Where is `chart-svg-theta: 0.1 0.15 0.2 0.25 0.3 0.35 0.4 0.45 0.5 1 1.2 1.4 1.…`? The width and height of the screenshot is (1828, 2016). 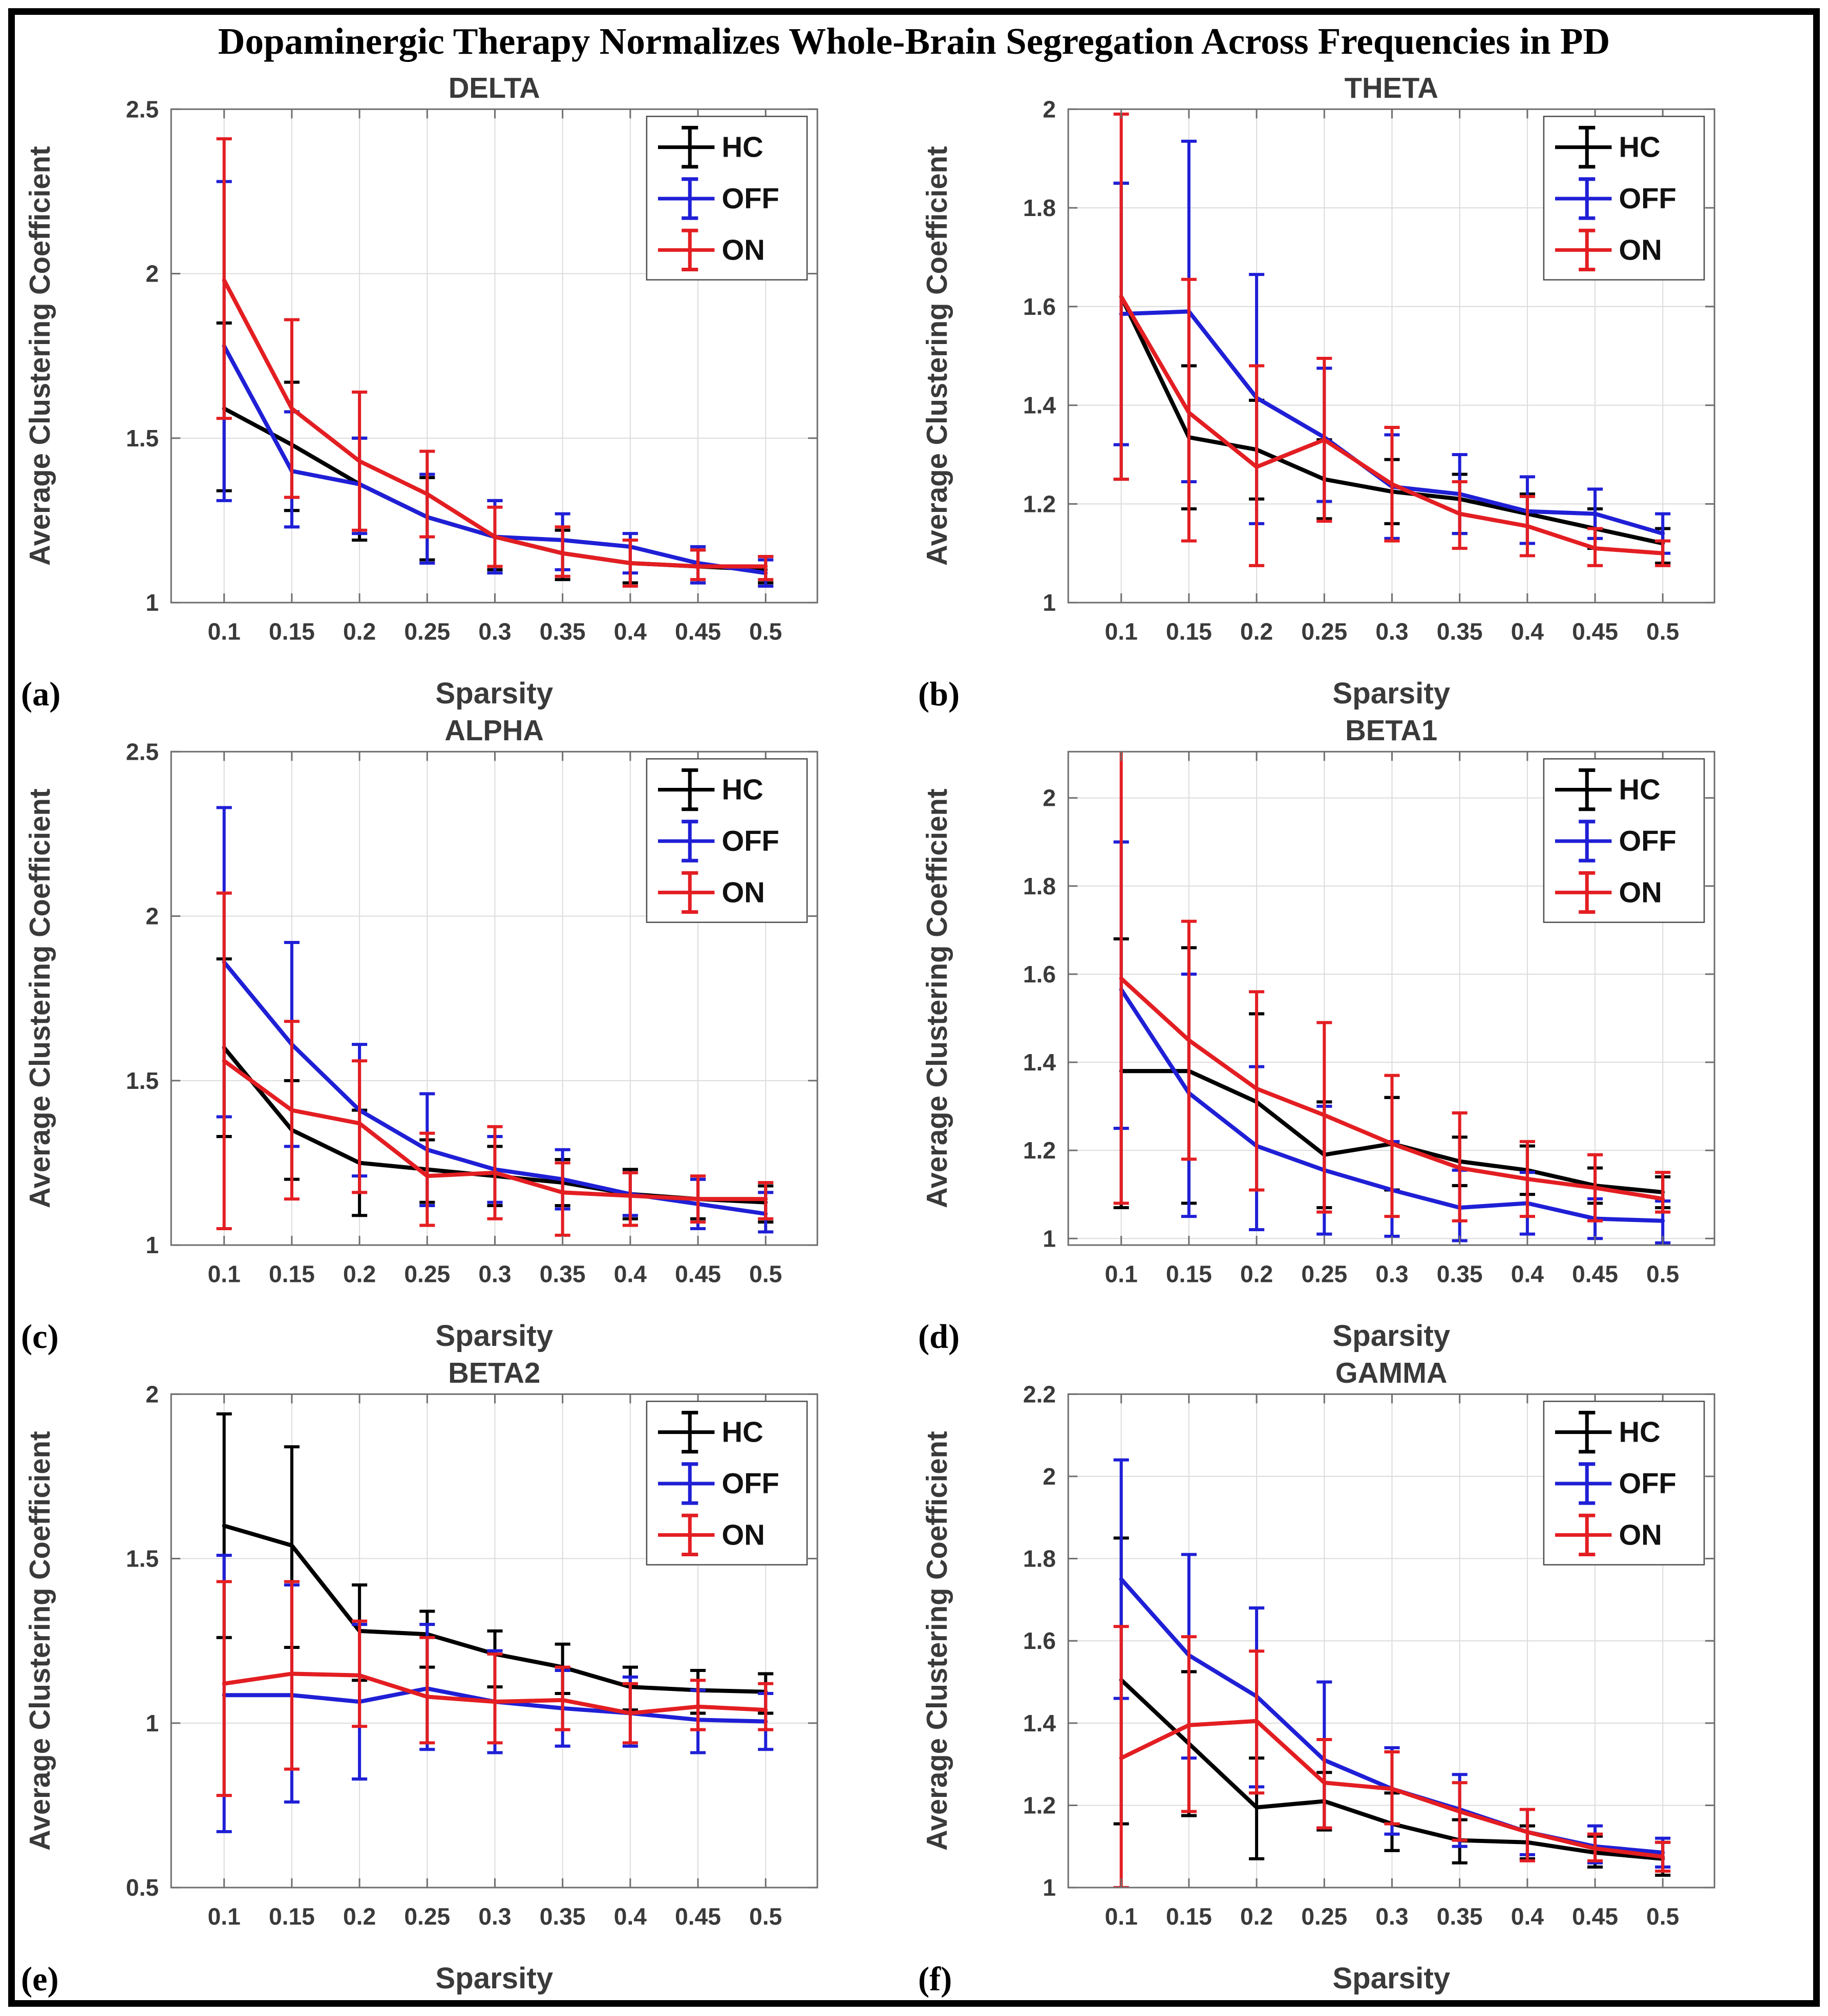
chart-svg-theta: 0.1 0.15 0.2 0.25 0.3 0.35 0.4 0.45 0.5 1 1.2 1.4 1.… is located at coordinates (1316, 393).